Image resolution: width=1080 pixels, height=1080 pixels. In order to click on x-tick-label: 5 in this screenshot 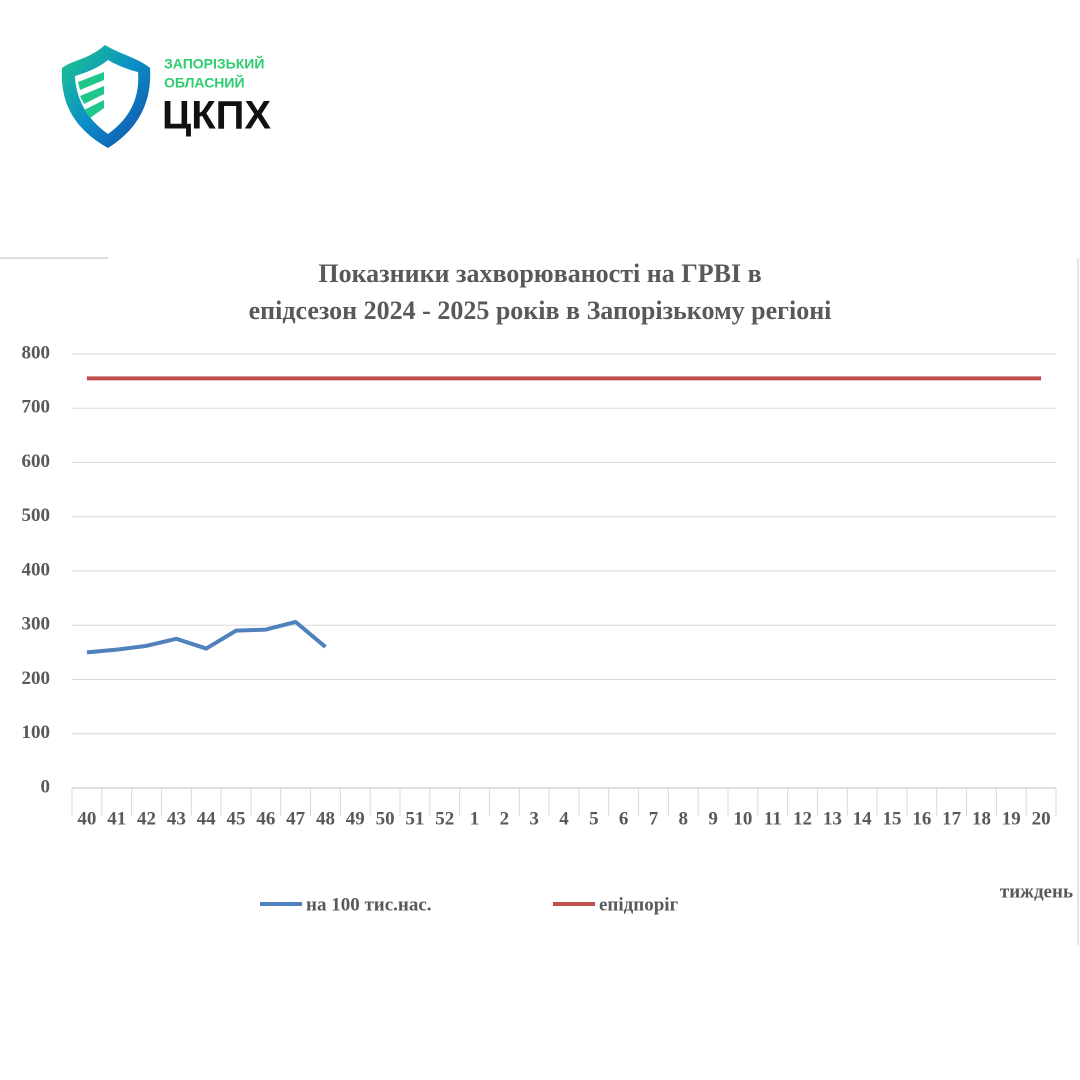, I will do `click(594, 818)`.